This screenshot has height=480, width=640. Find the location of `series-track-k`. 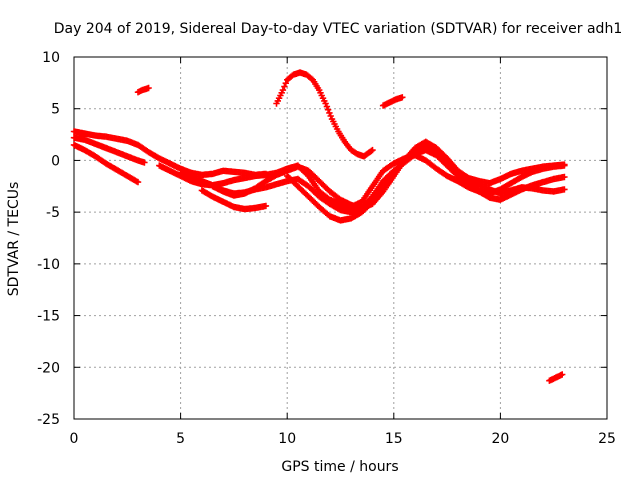

series-track-k is located at coordinates (392, 101).